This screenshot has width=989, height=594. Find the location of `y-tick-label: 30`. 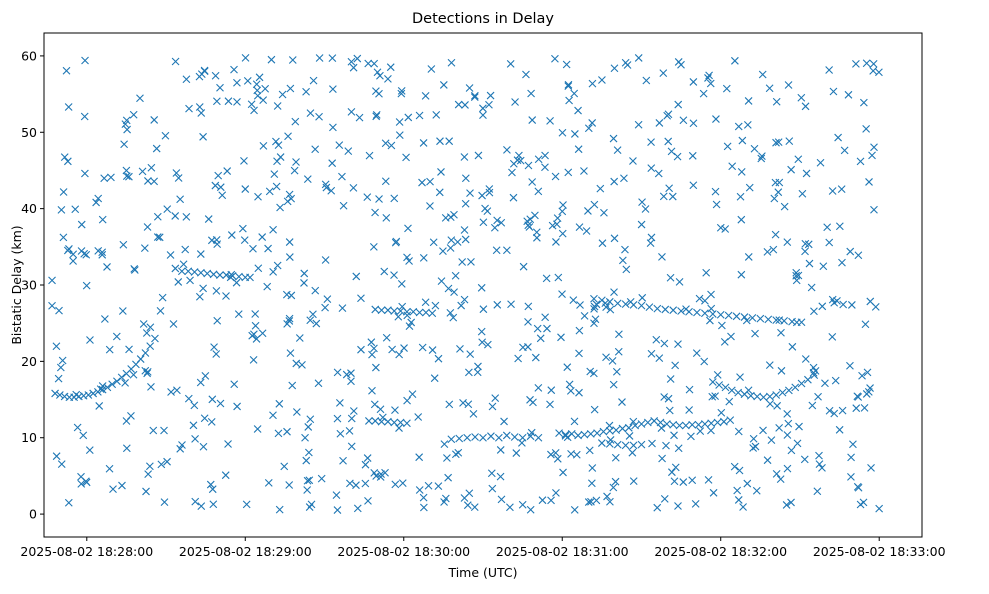

y-tick-label: 30 is located at coordinates (29, 285).